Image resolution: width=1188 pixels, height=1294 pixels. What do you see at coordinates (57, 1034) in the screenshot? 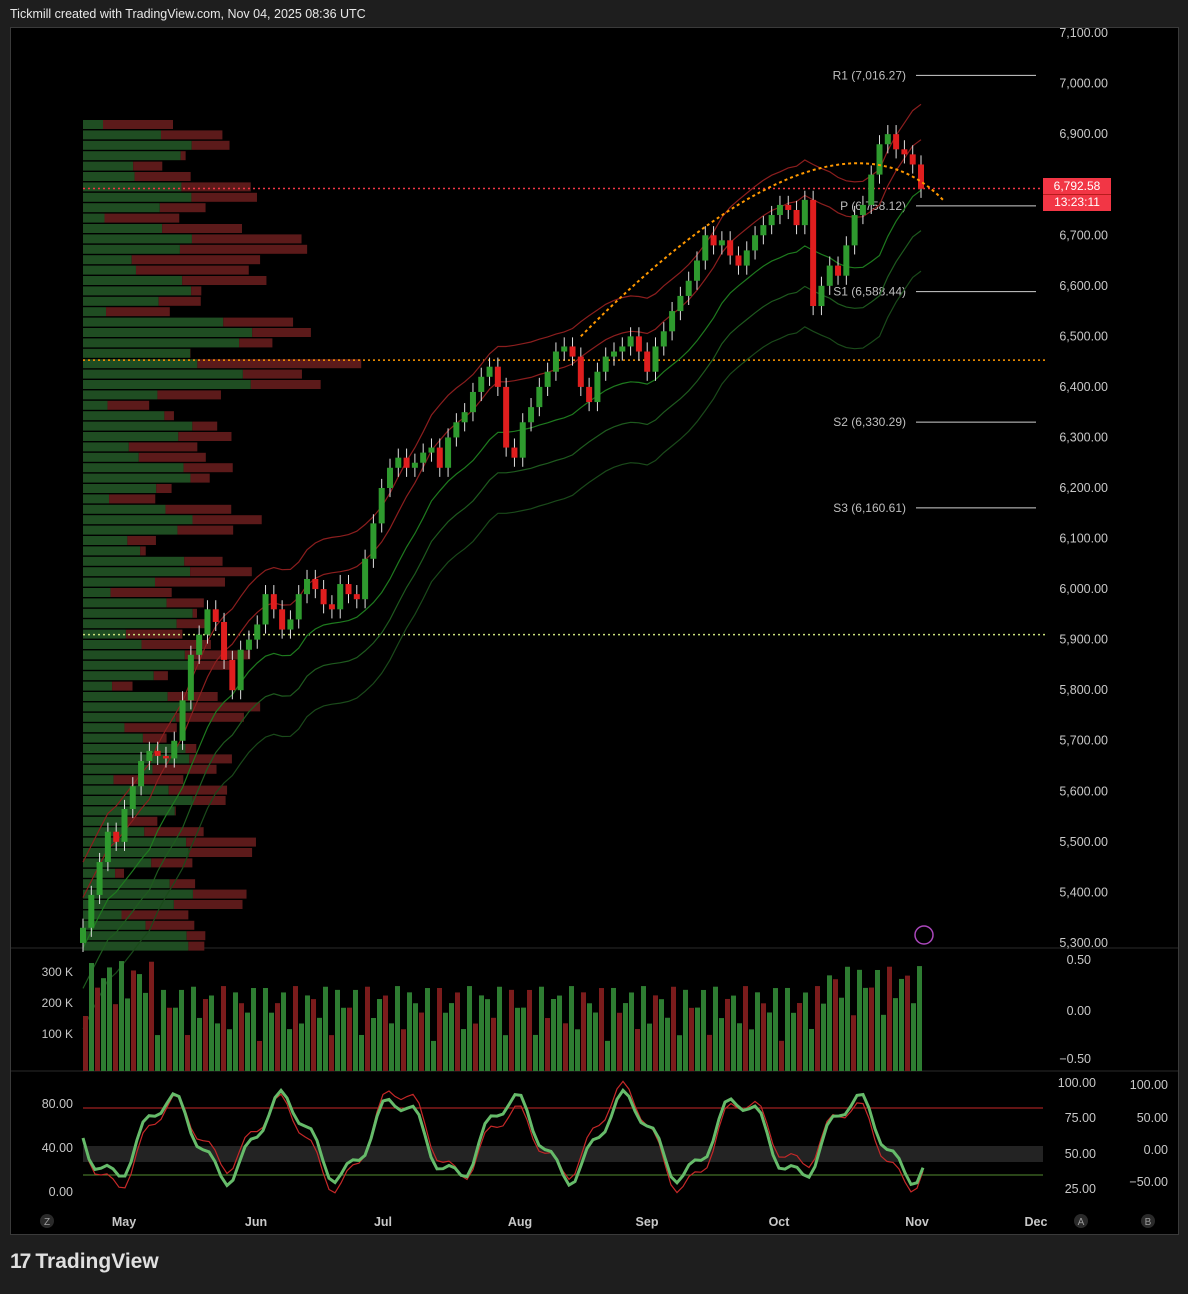
I see `volume-axis-label: 100 K` at bounding box center [57, 1034].